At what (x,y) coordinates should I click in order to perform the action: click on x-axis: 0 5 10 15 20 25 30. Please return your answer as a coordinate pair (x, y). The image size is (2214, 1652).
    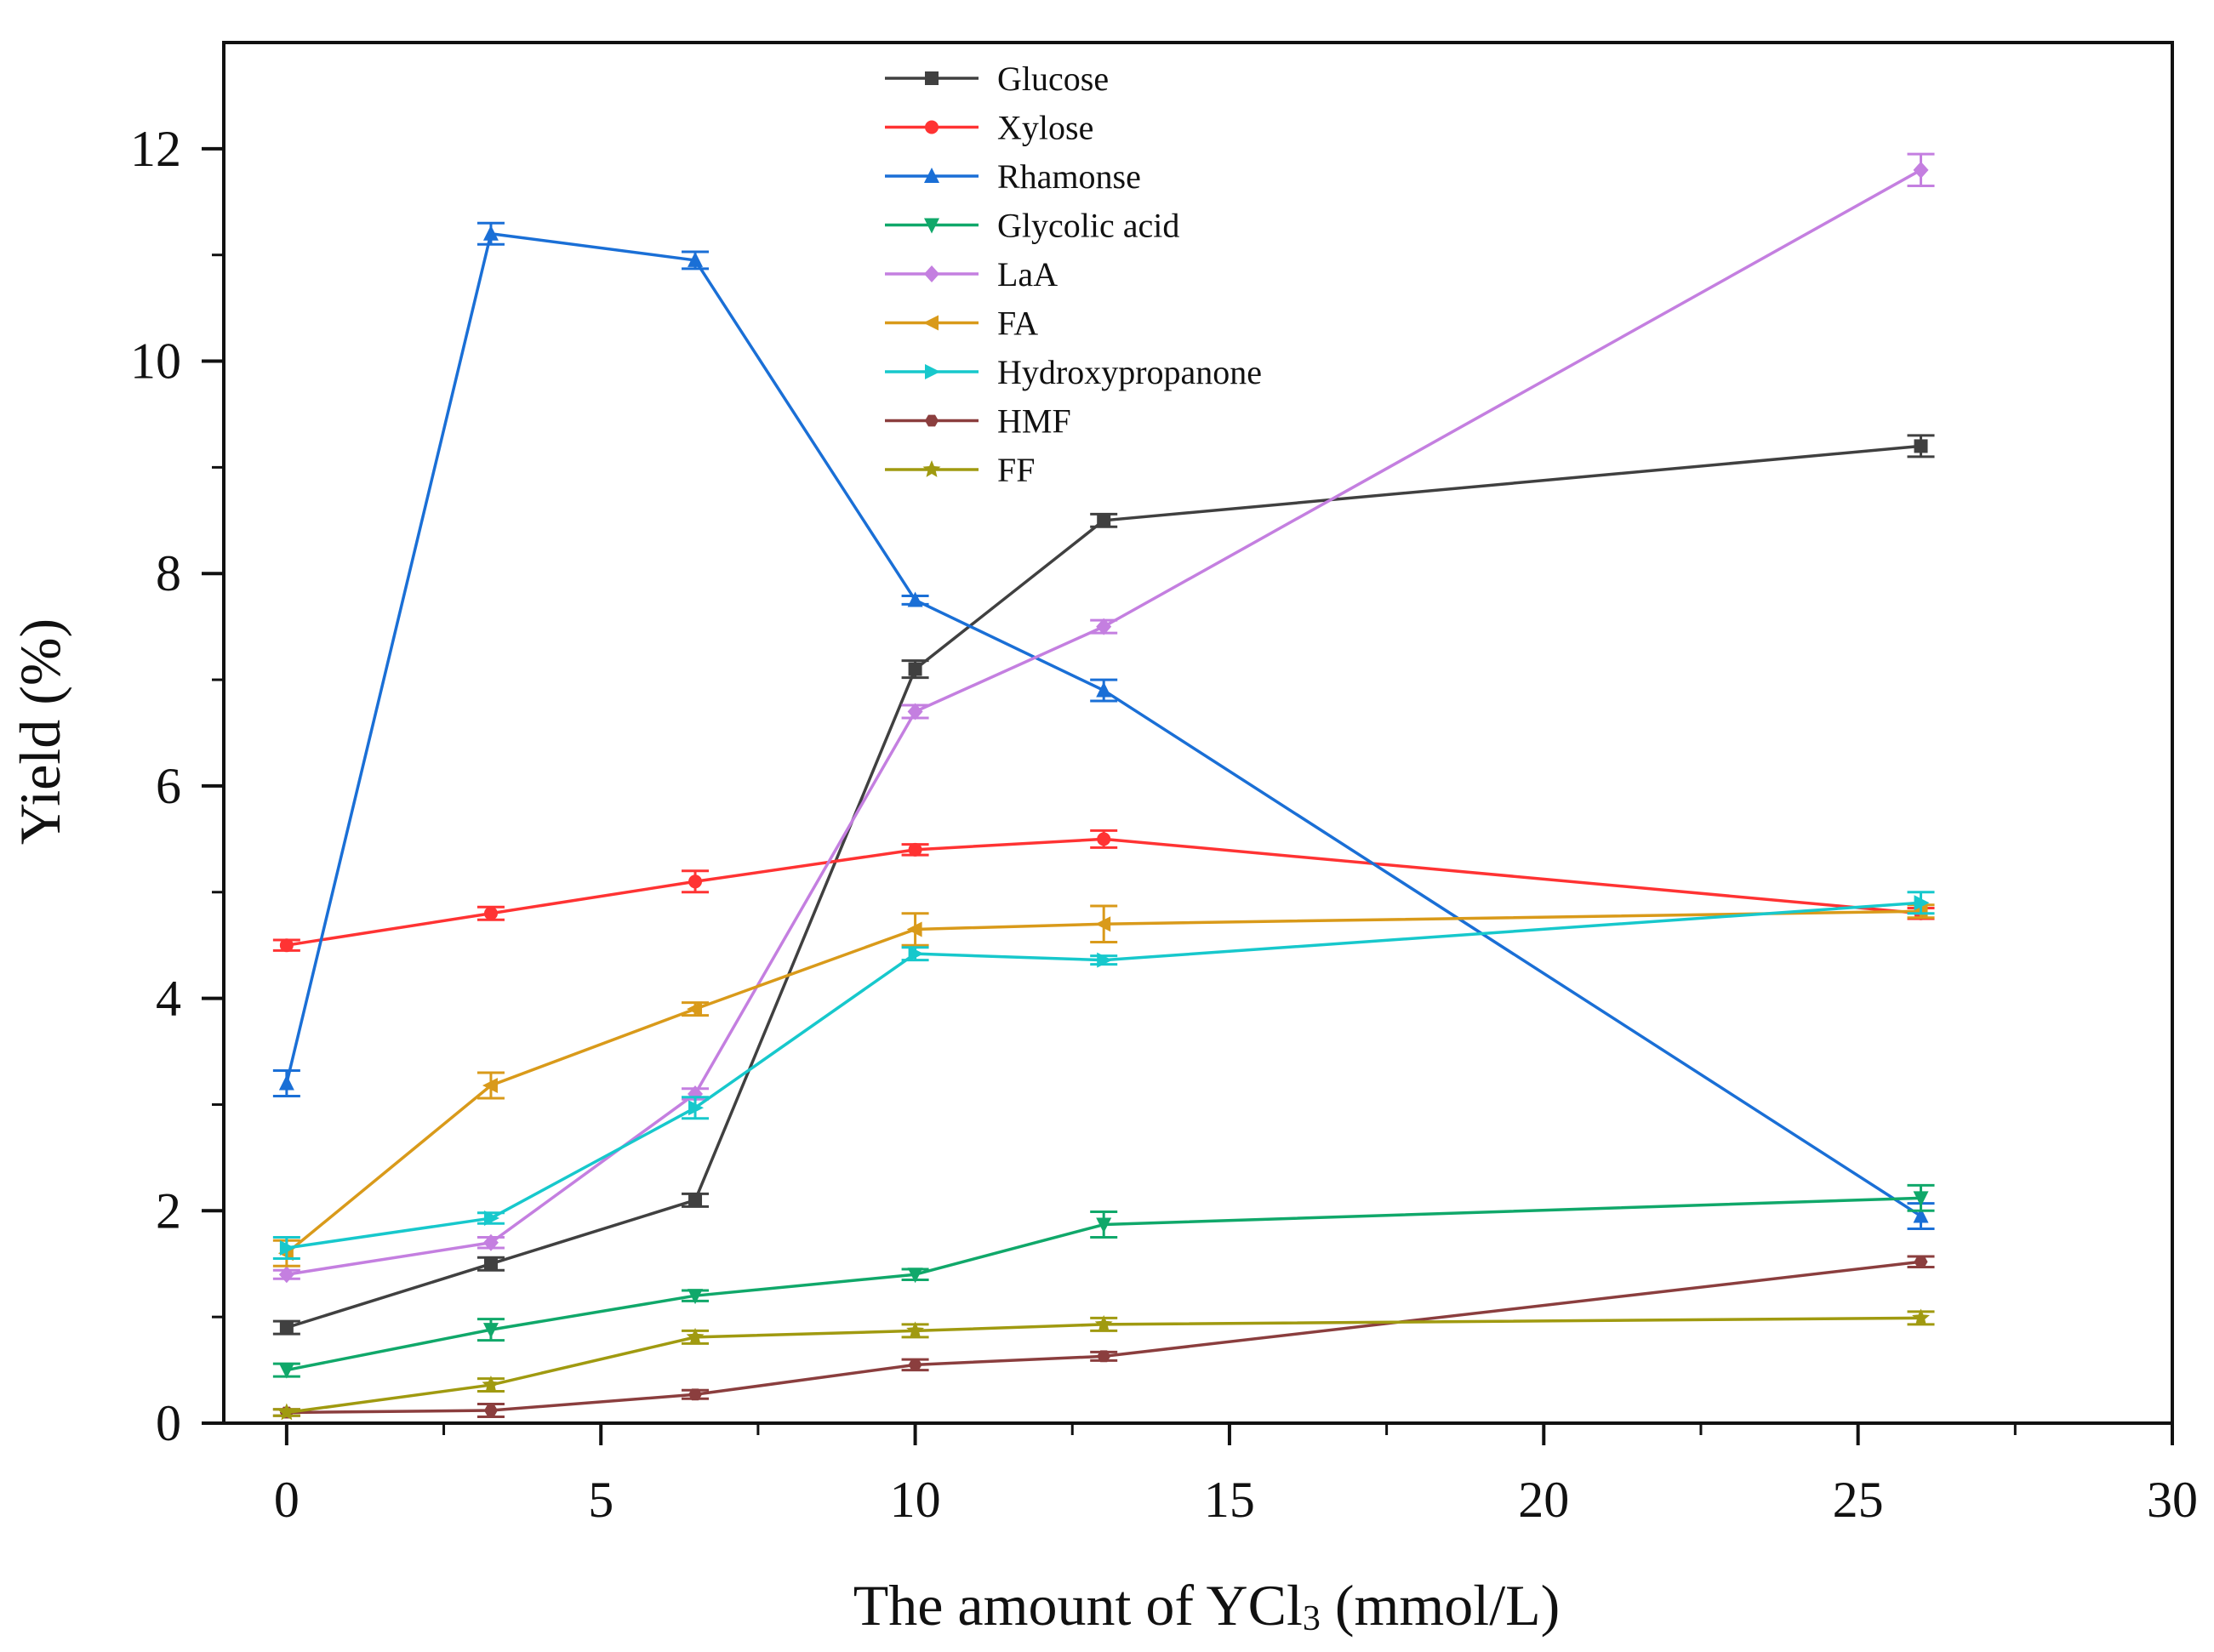
    Looking at the image, I should click on (1236, 1475).